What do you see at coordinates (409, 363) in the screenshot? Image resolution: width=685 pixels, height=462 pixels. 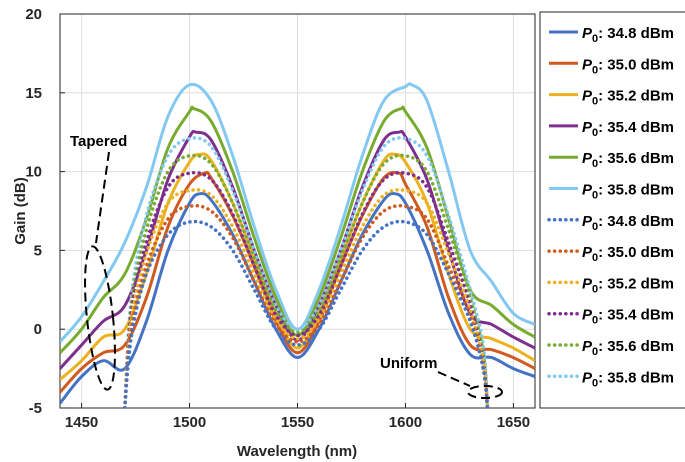 I see `uniform-label: Uniform` at bounding box center [409, 363].